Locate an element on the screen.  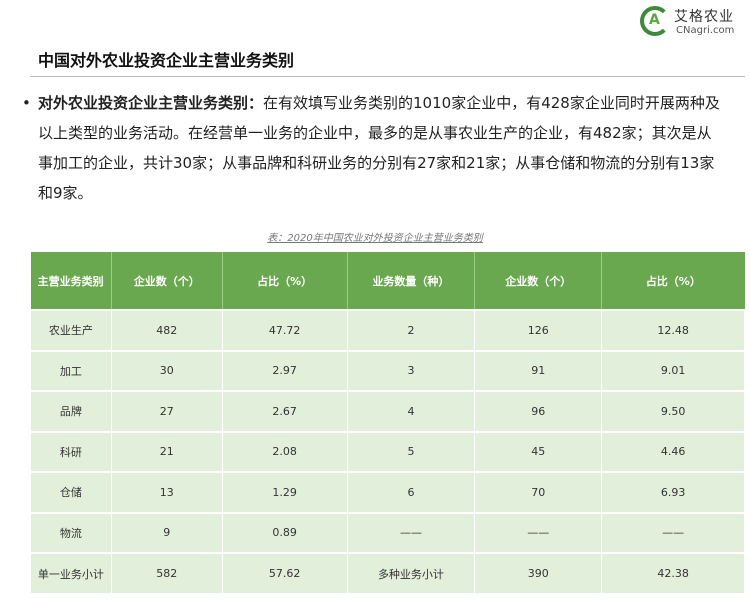
table-cell: 96 is located at coordinates (538, 411).